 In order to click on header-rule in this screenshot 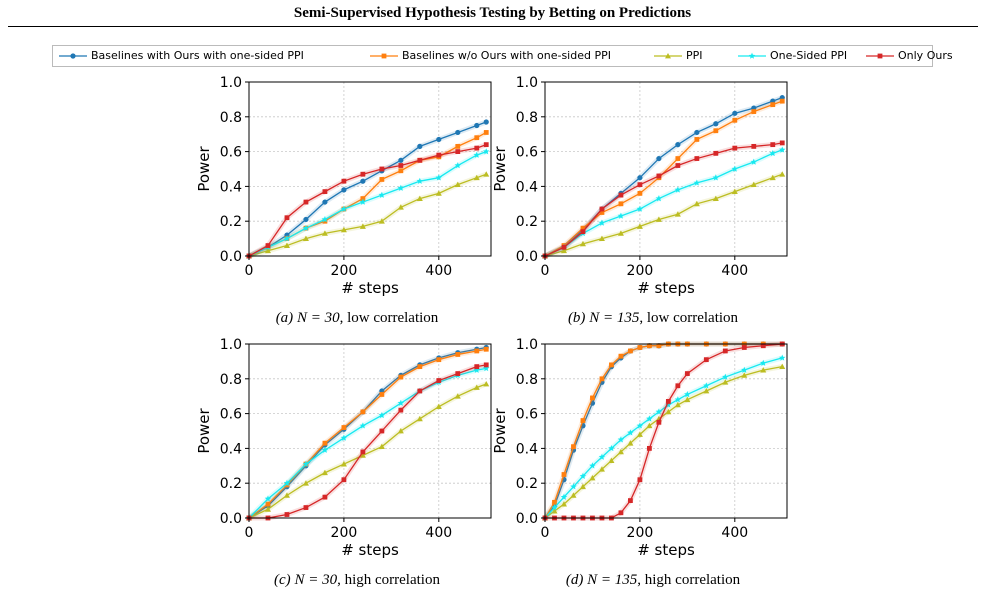, I will do `click(493, 26)`.